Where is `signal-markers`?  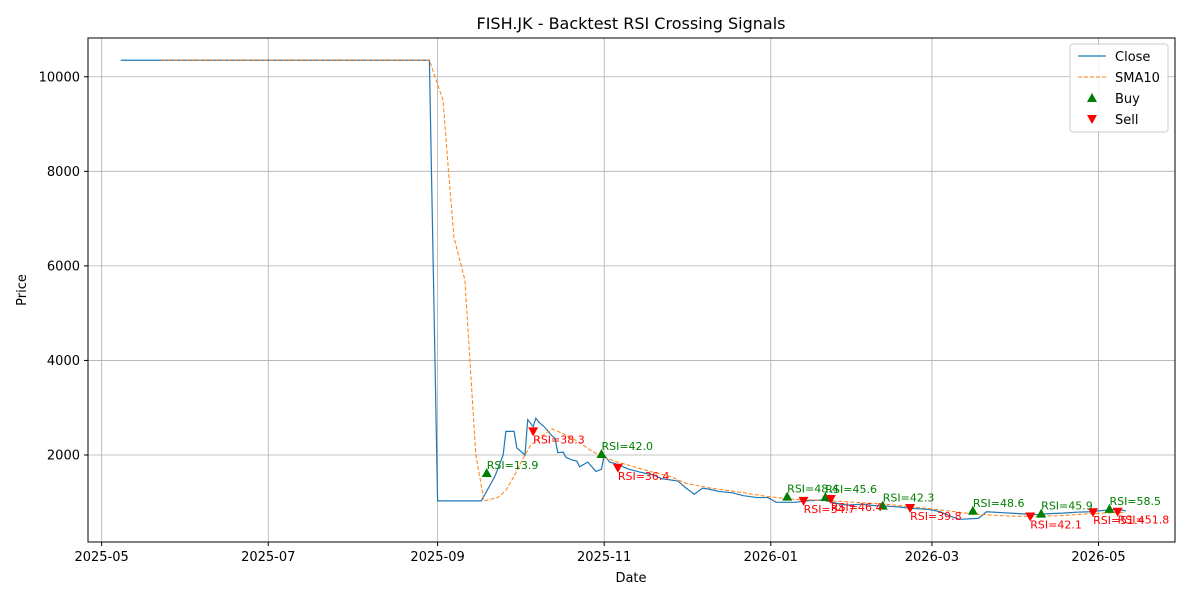 signal-markers is located at coordinates (802, 474).